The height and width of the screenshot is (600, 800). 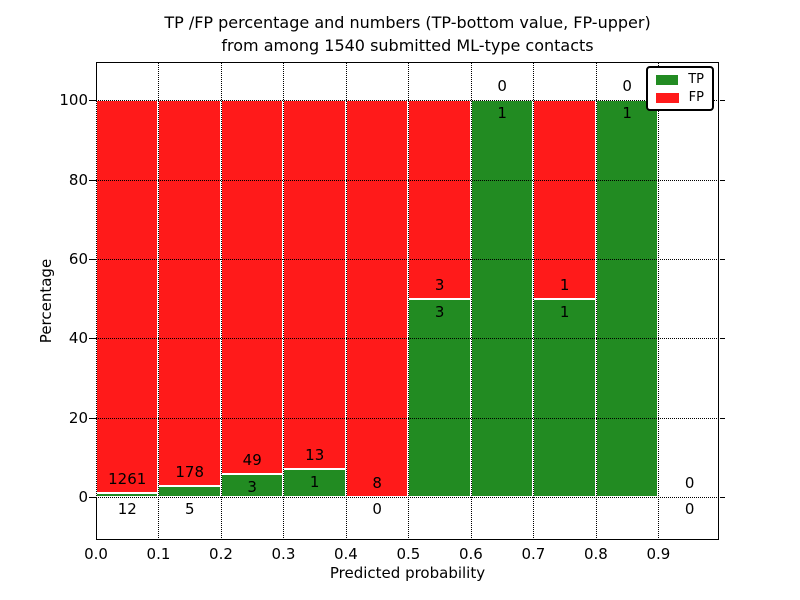 I want to click on y-tick-label: 80, so click(x=78, y=179).